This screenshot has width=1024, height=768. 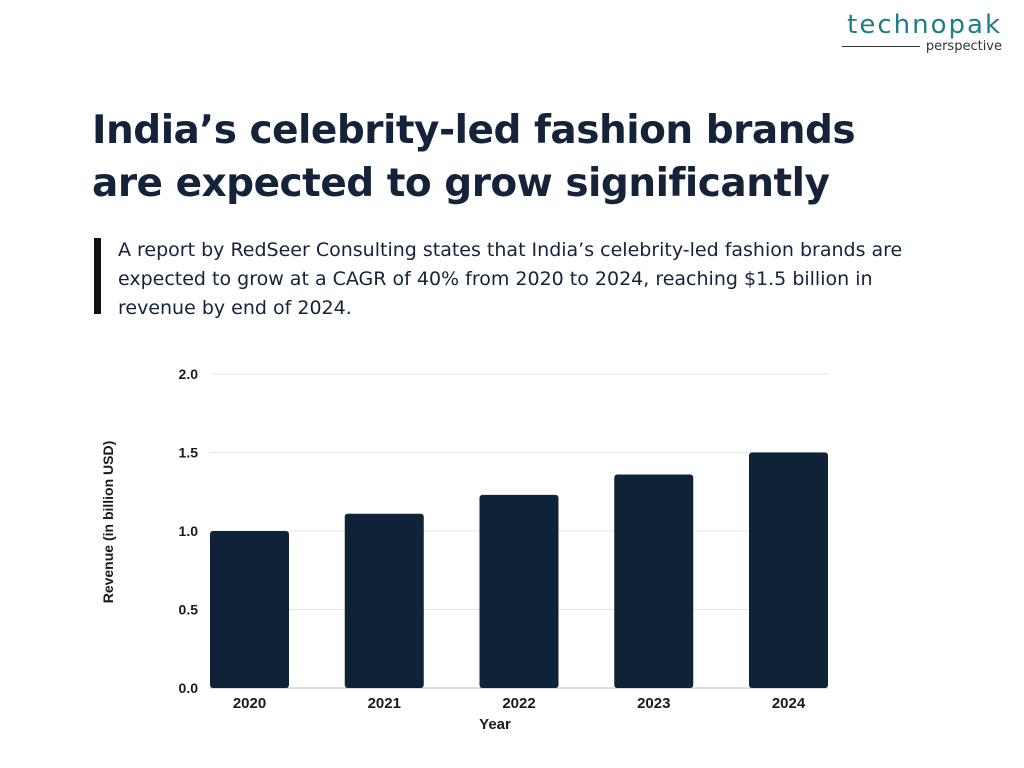 I want to click on logo-divider, so click(x=881, y=46).